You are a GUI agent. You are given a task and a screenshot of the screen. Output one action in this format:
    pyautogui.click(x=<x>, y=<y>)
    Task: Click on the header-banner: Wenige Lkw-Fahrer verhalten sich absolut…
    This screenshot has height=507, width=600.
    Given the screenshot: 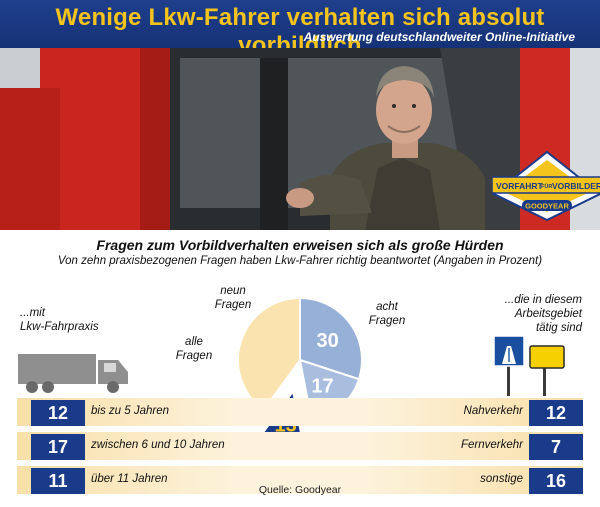 What is the action you would take?
    pyautogui.click(x=300, y=29)
    